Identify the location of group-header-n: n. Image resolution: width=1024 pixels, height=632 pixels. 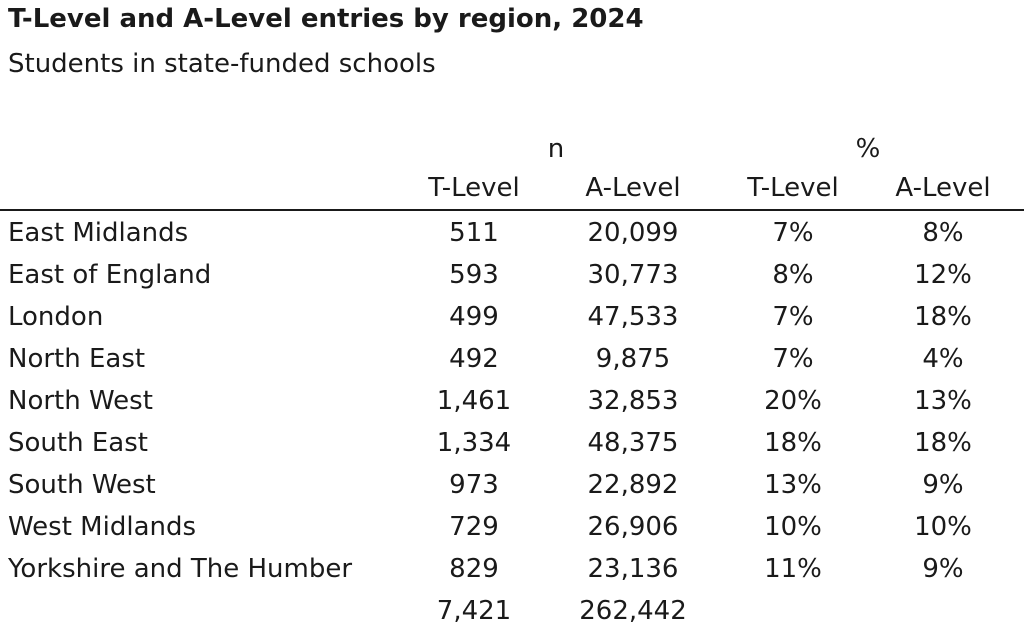
(556, 149).